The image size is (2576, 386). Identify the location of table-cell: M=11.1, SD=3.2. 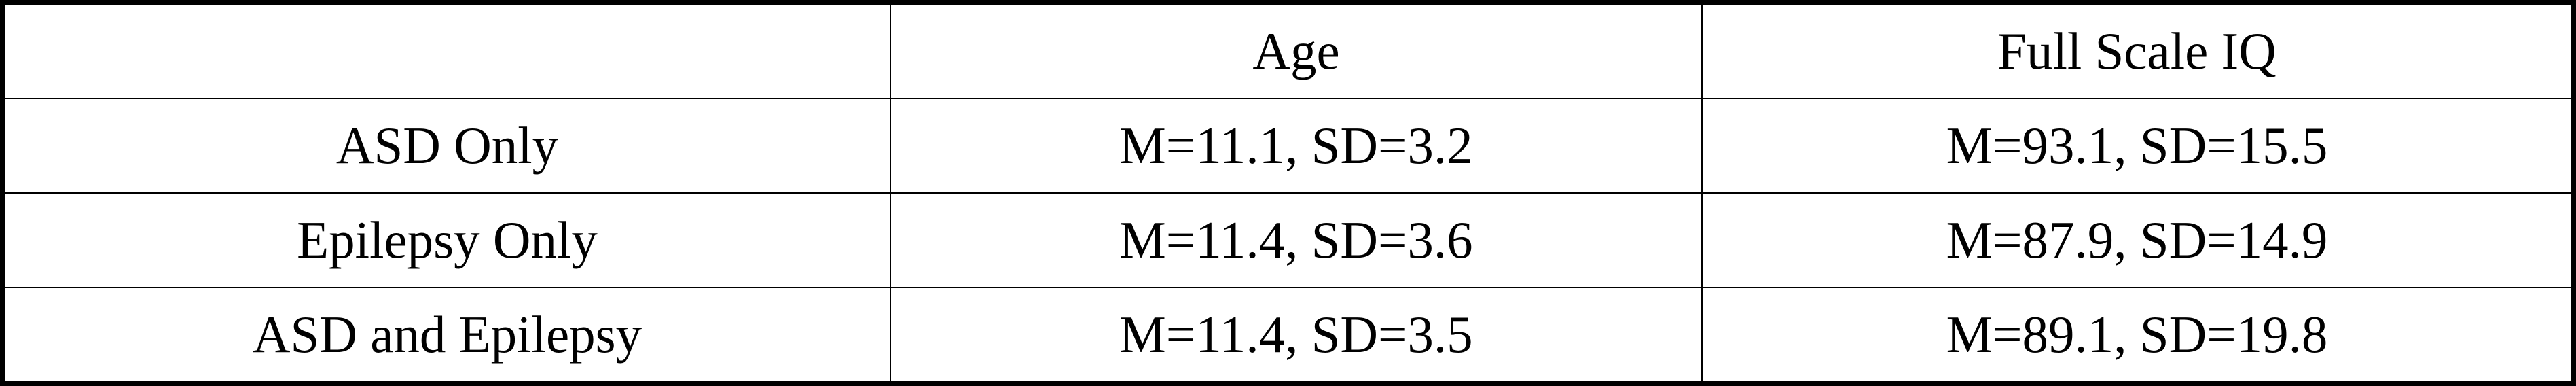
(1296, 145).